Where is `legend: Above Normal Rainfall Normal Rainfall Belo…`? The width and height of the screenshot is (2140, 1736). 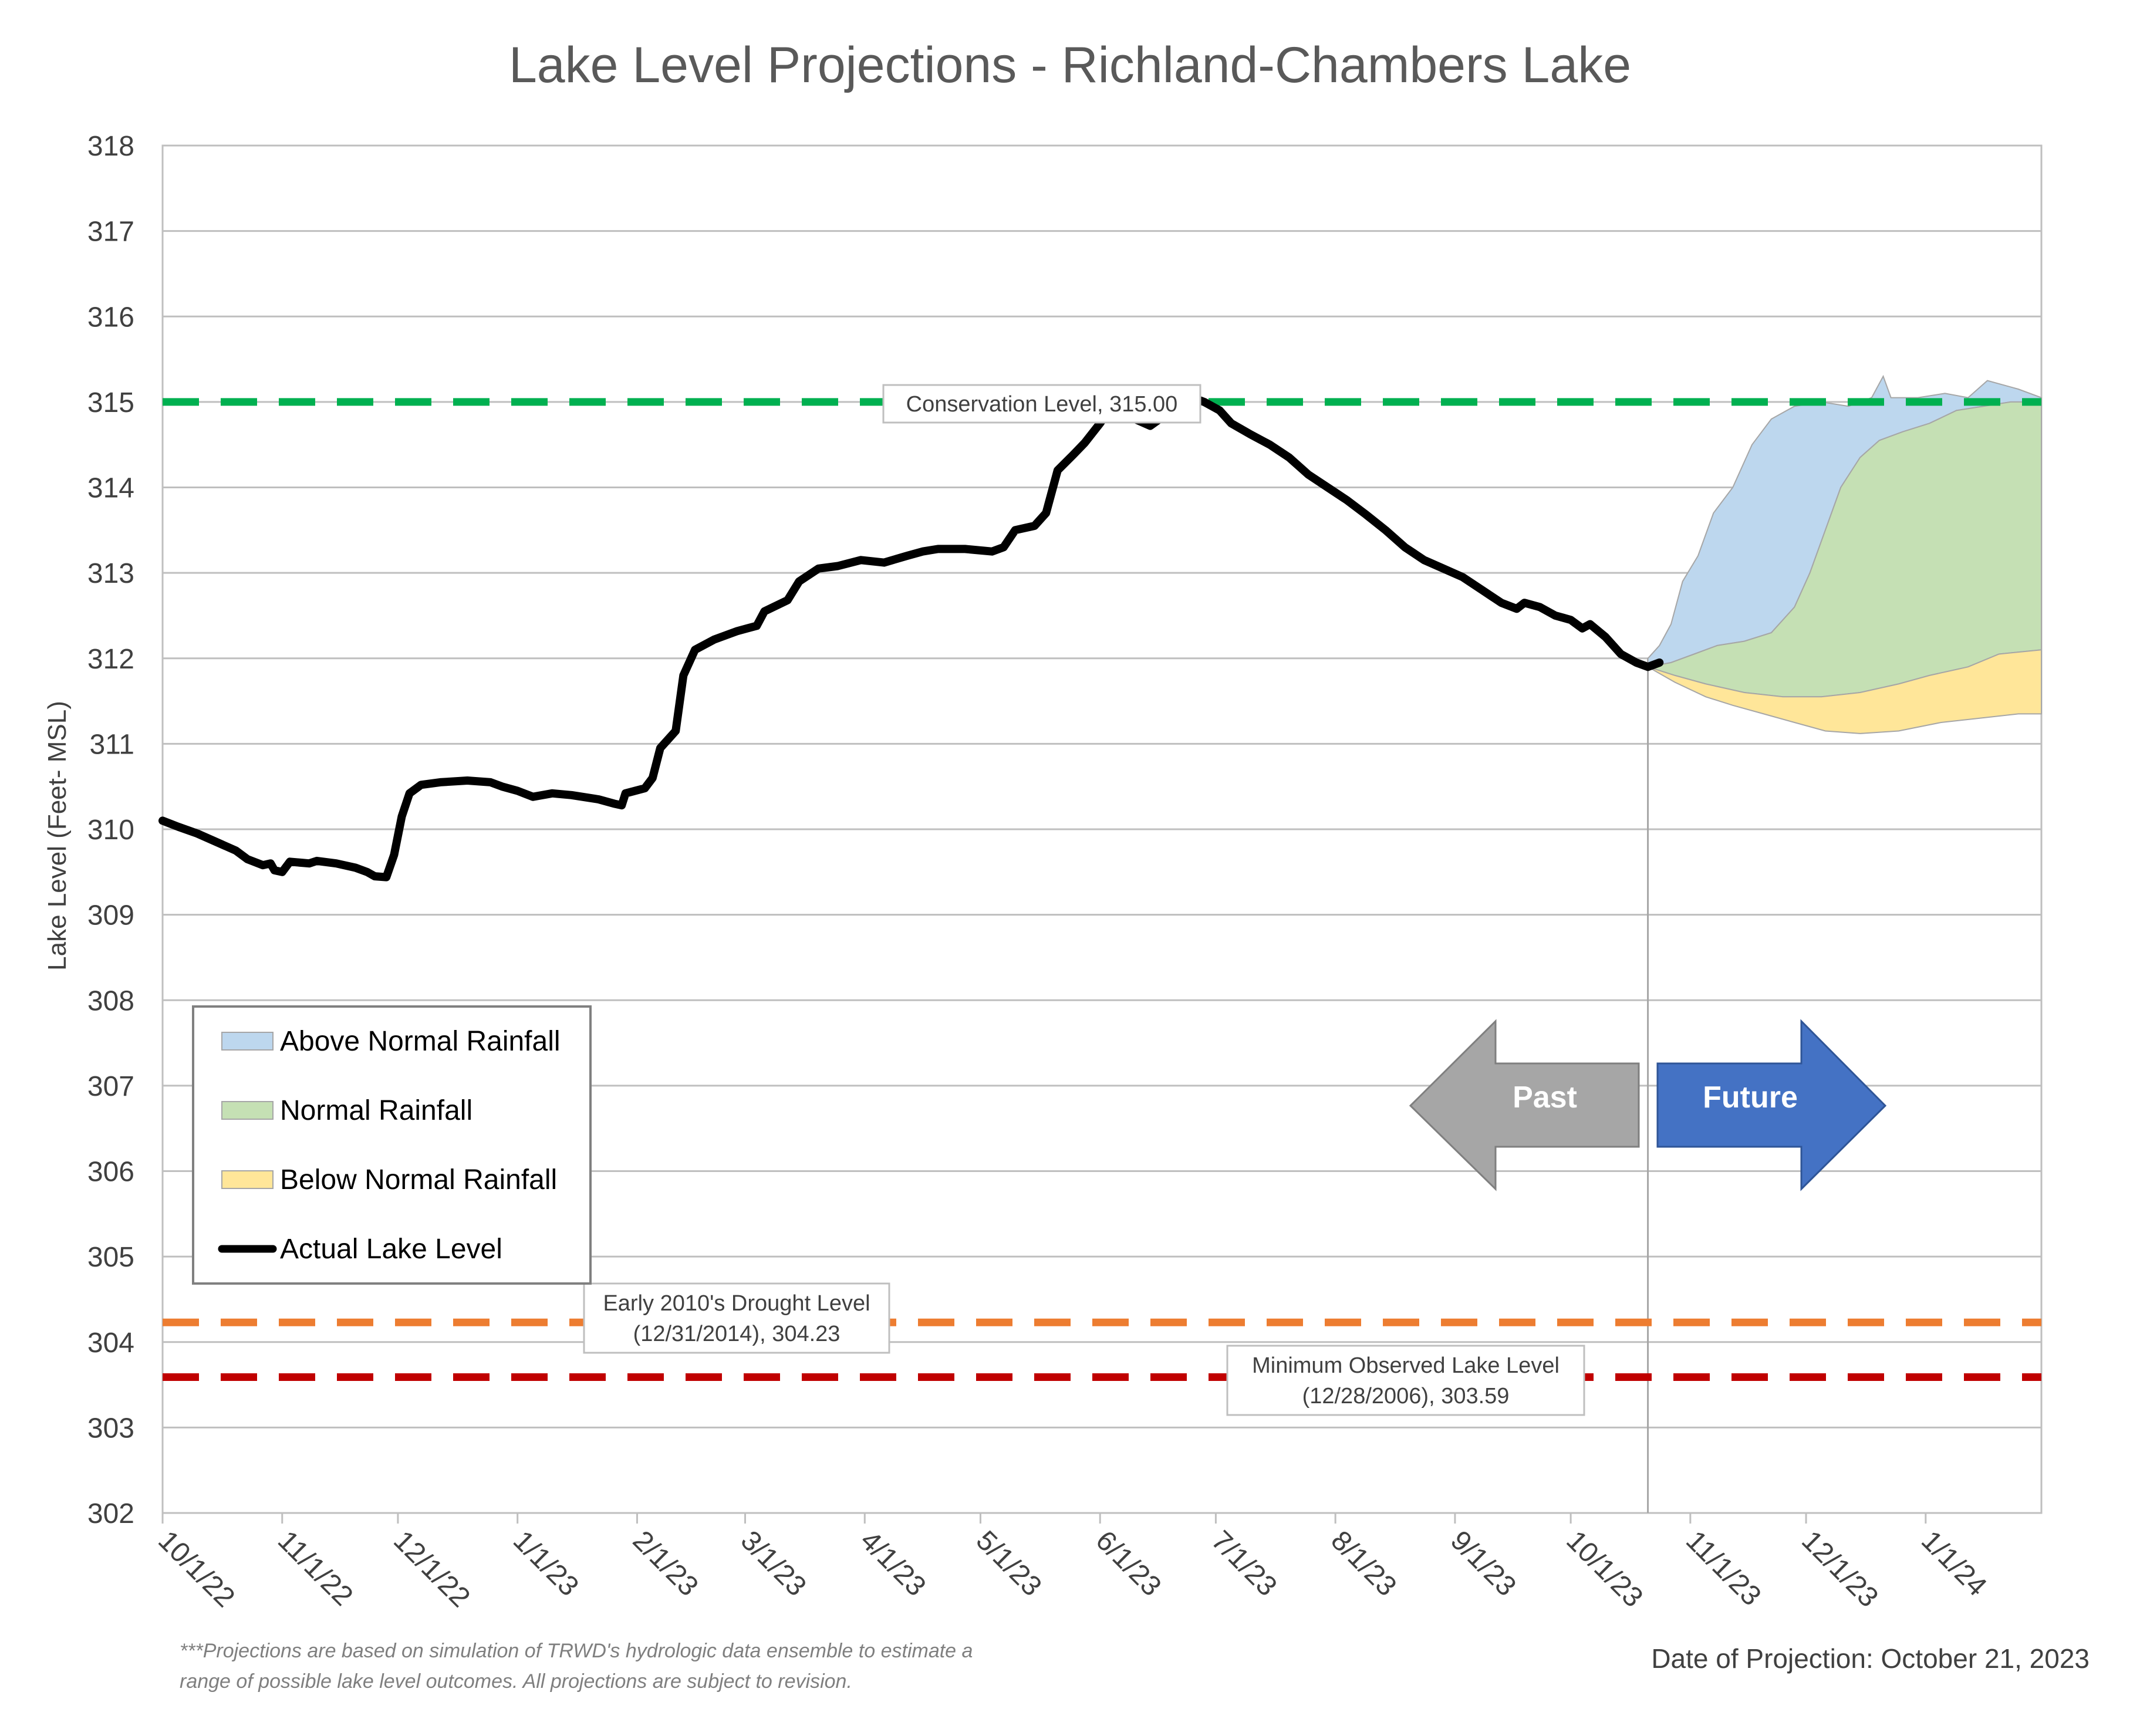 legend: Above Normal Rainfall Normal Rainfall Belo… is located at coordinates (392, 1145).